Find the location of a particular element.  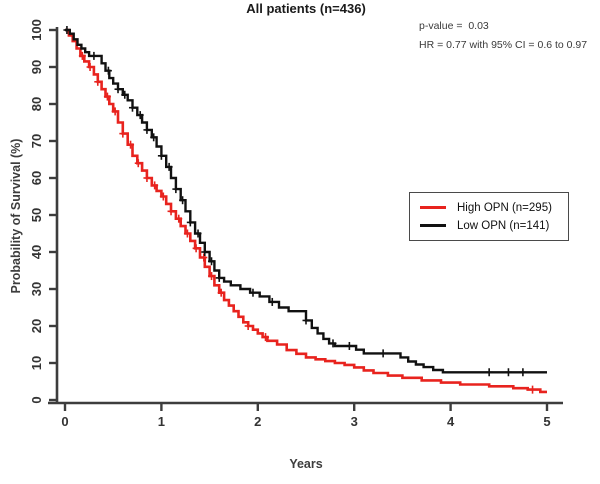

y-tick-label: 90 is located at coordinates (36, 67).